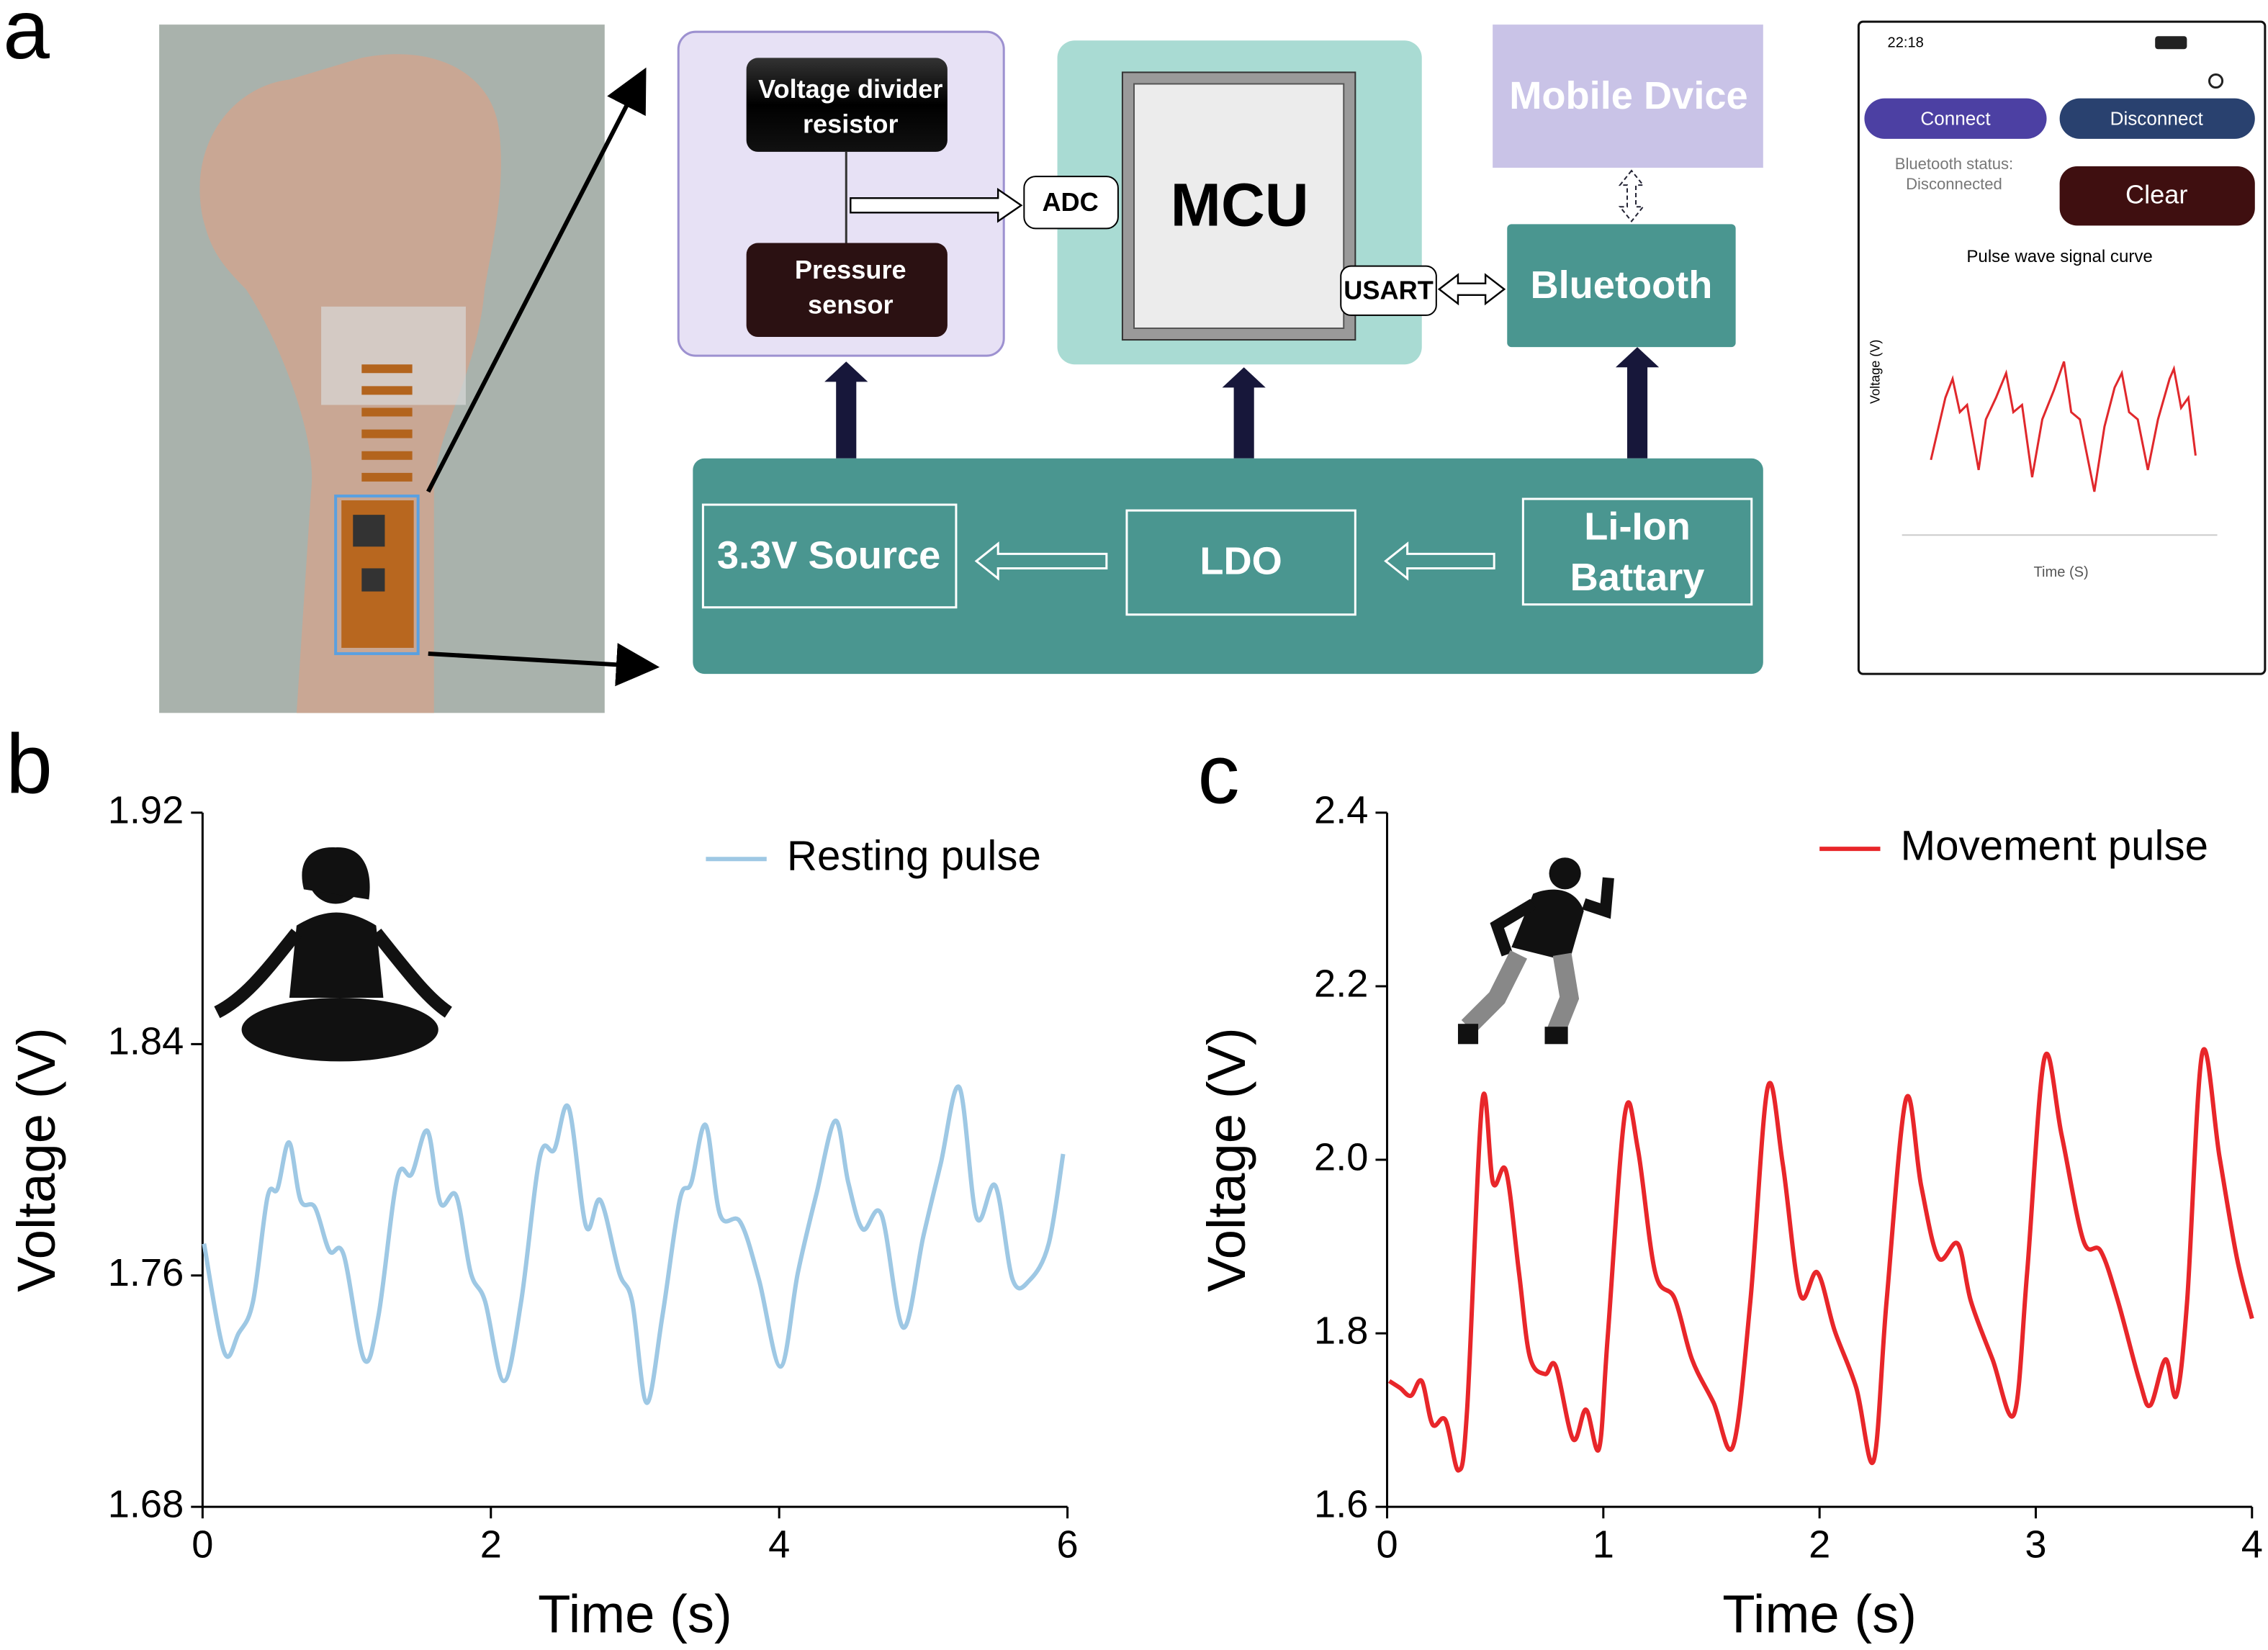 This screenshot has height=1650, width=2268. What do you see at coordinates (851, 304) in the screenshot?
I see `block-label: sensor` at bounding box center [851, 304].